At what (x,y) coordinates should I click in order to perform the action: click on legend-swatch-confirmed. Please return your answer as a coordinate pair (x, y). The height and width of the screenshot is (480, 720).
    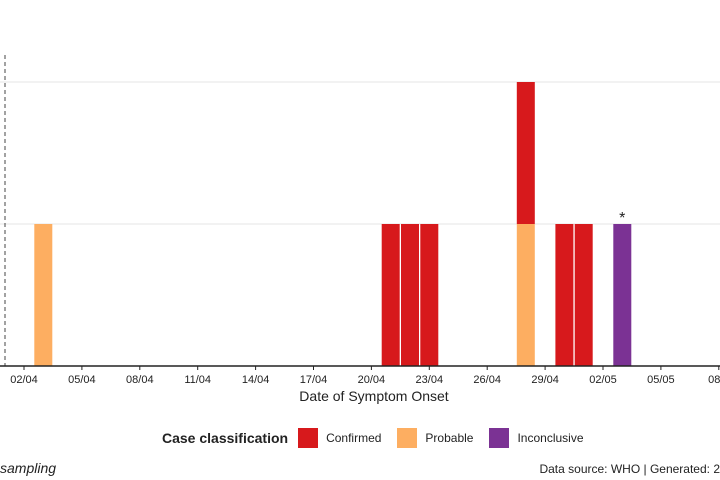
    Looking at the image, I should click on (308, 438).